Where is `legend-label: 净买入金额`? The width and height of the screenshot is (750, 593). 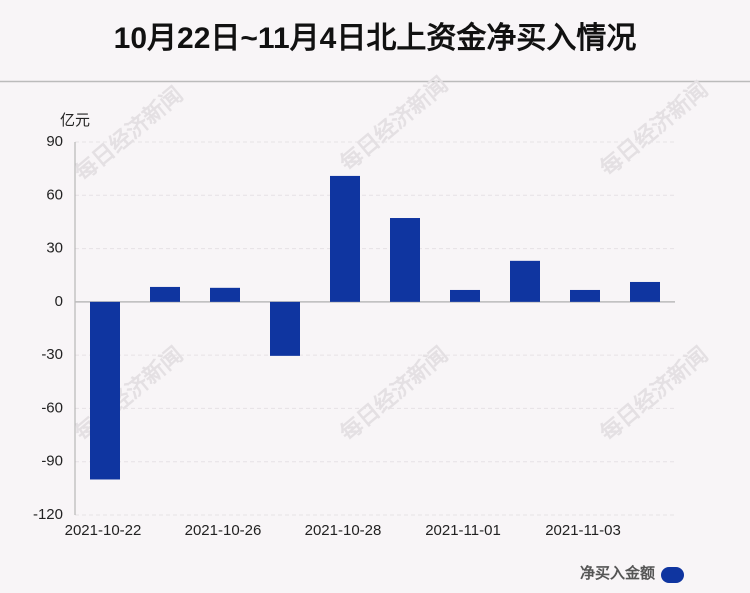 legend-label: 净买入金额 is located at coordinates (617, 573).